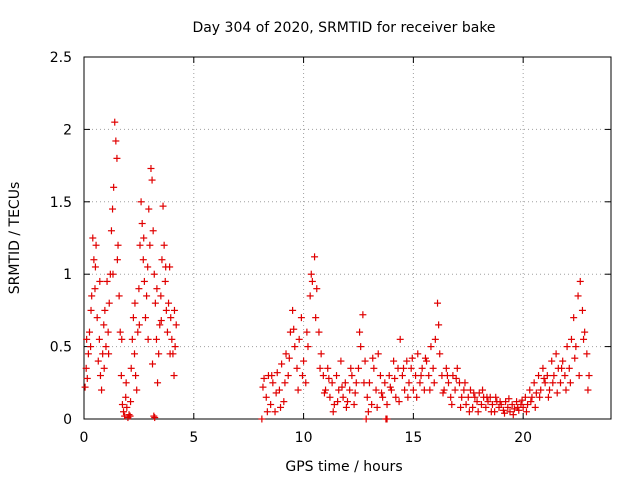 The image size is (640, 480). What do you see at coordinates (193, 438) in the screenshot?
I see `x-tick-label: 5` at bounding box center [193, 438].